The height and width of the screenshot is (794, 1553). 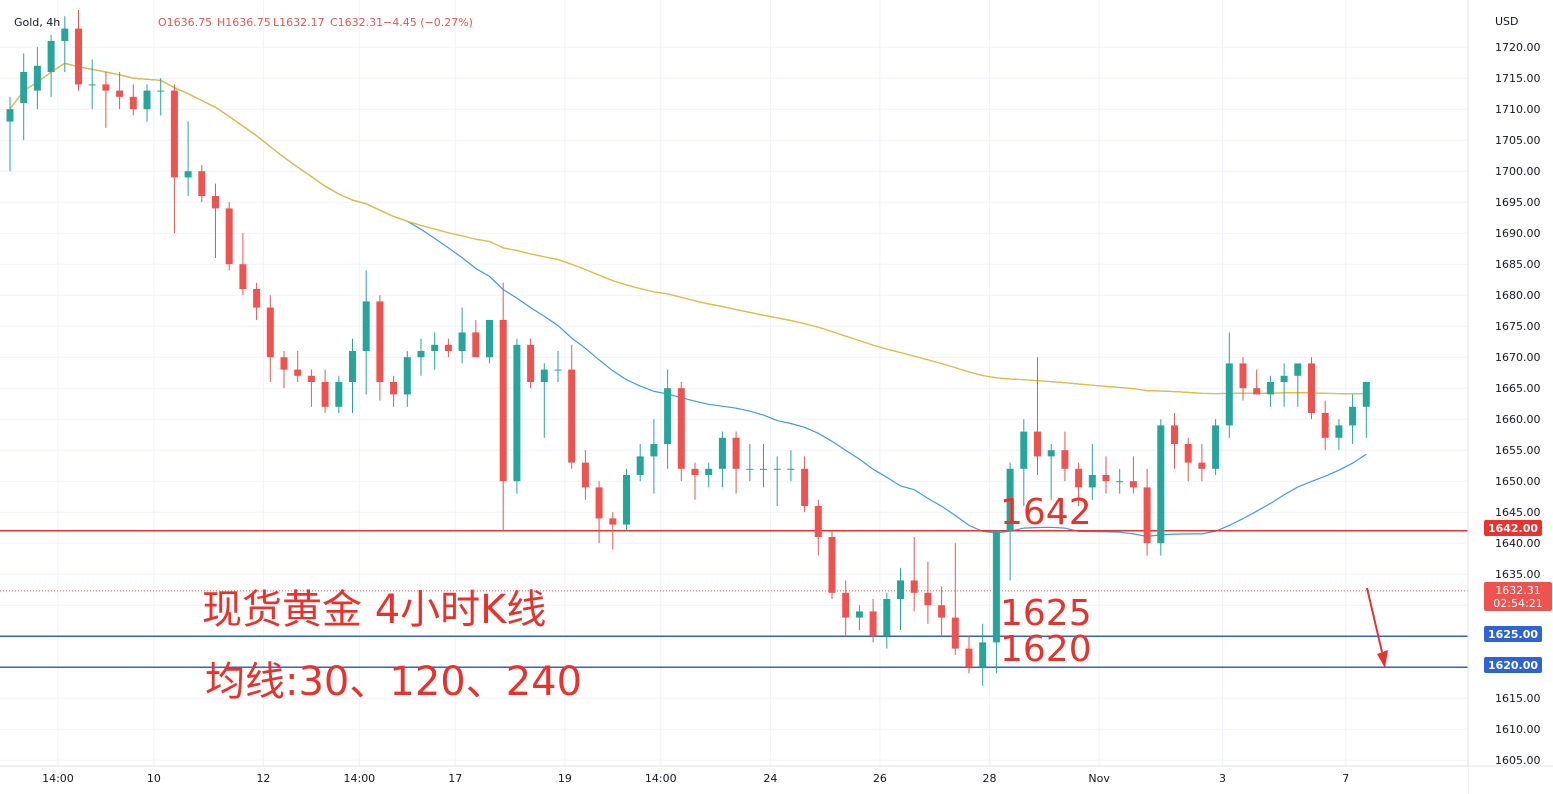 What do you see at coordinates (1518, 574) in the screenshot?
I see `price-tick-label: 1635.00` at bounding box center [1518, 574].